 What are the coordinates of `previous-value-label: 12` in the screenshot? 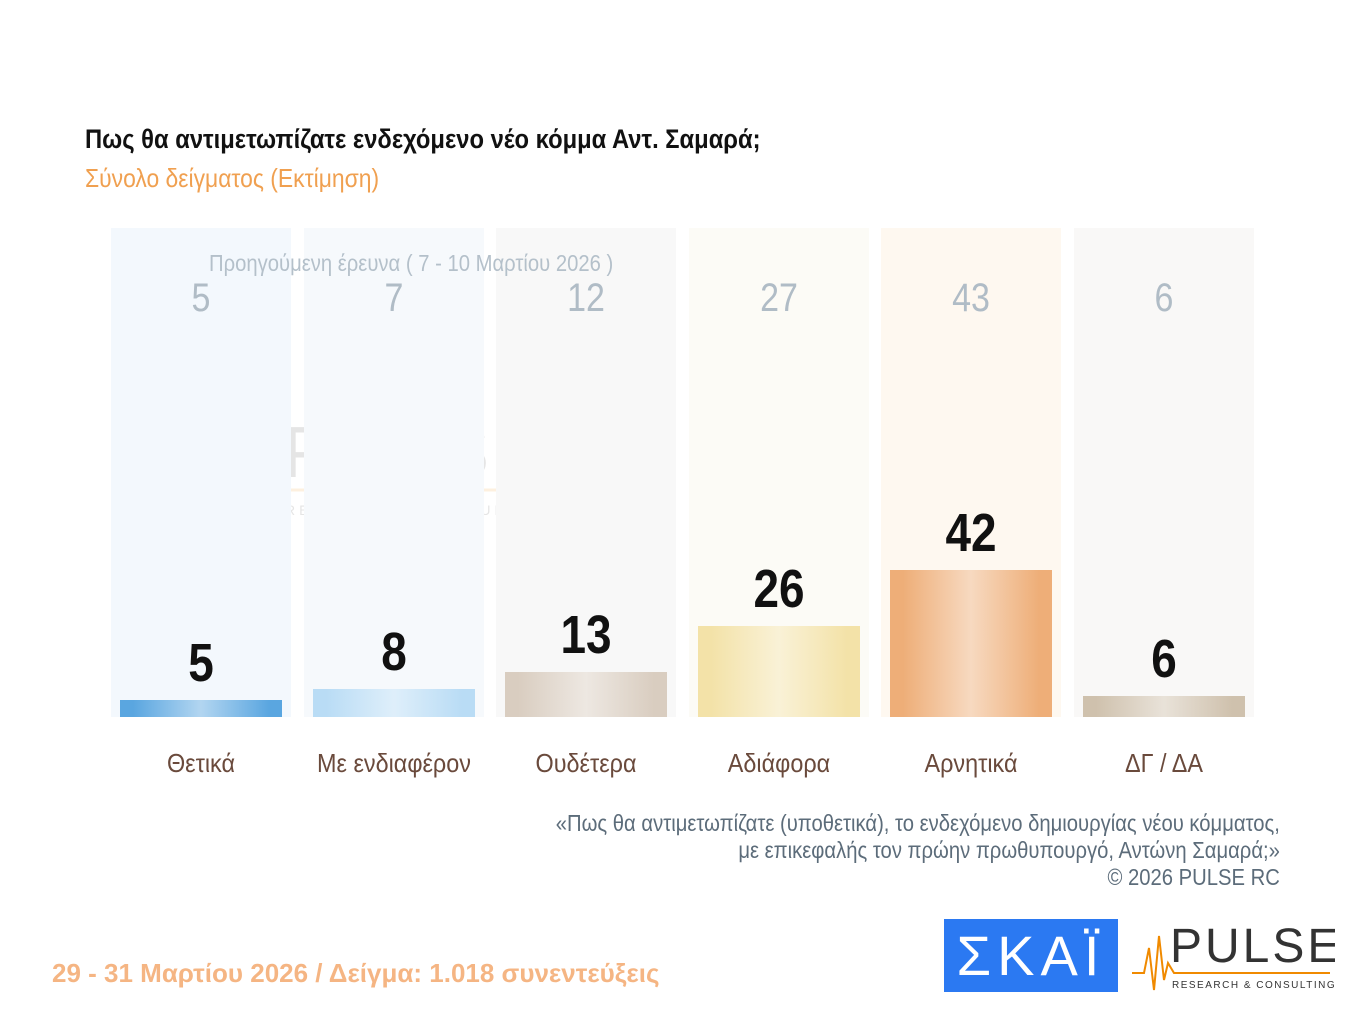 It's located at (586, 298).